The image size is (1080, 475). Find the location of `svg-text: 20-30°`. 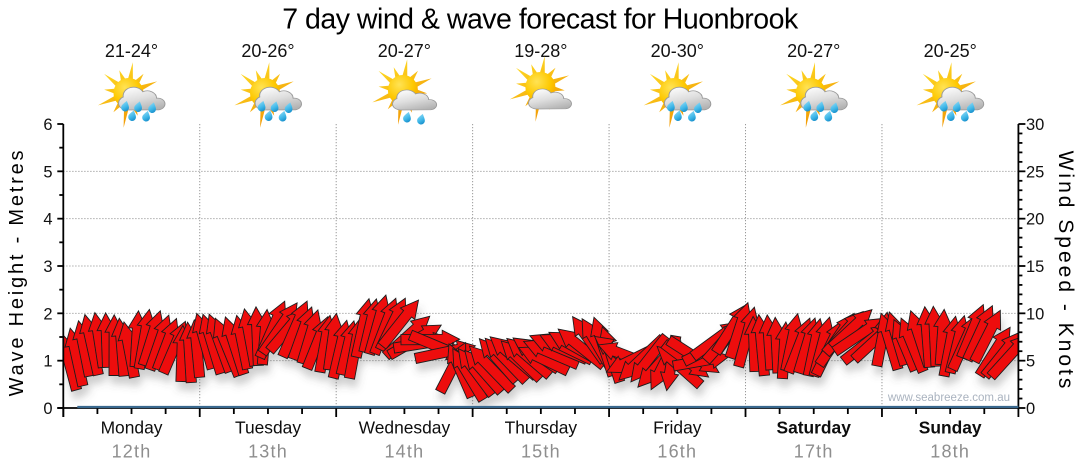

svg-text: 20-30° is located at coordinates (677, 51).